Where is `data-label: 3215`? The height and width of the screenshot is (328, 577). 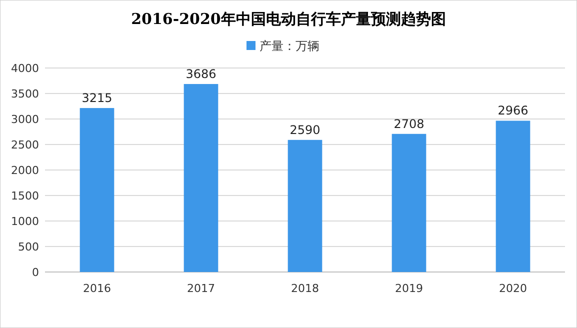
data-label: 3215 is located at coordinates (97, 98).